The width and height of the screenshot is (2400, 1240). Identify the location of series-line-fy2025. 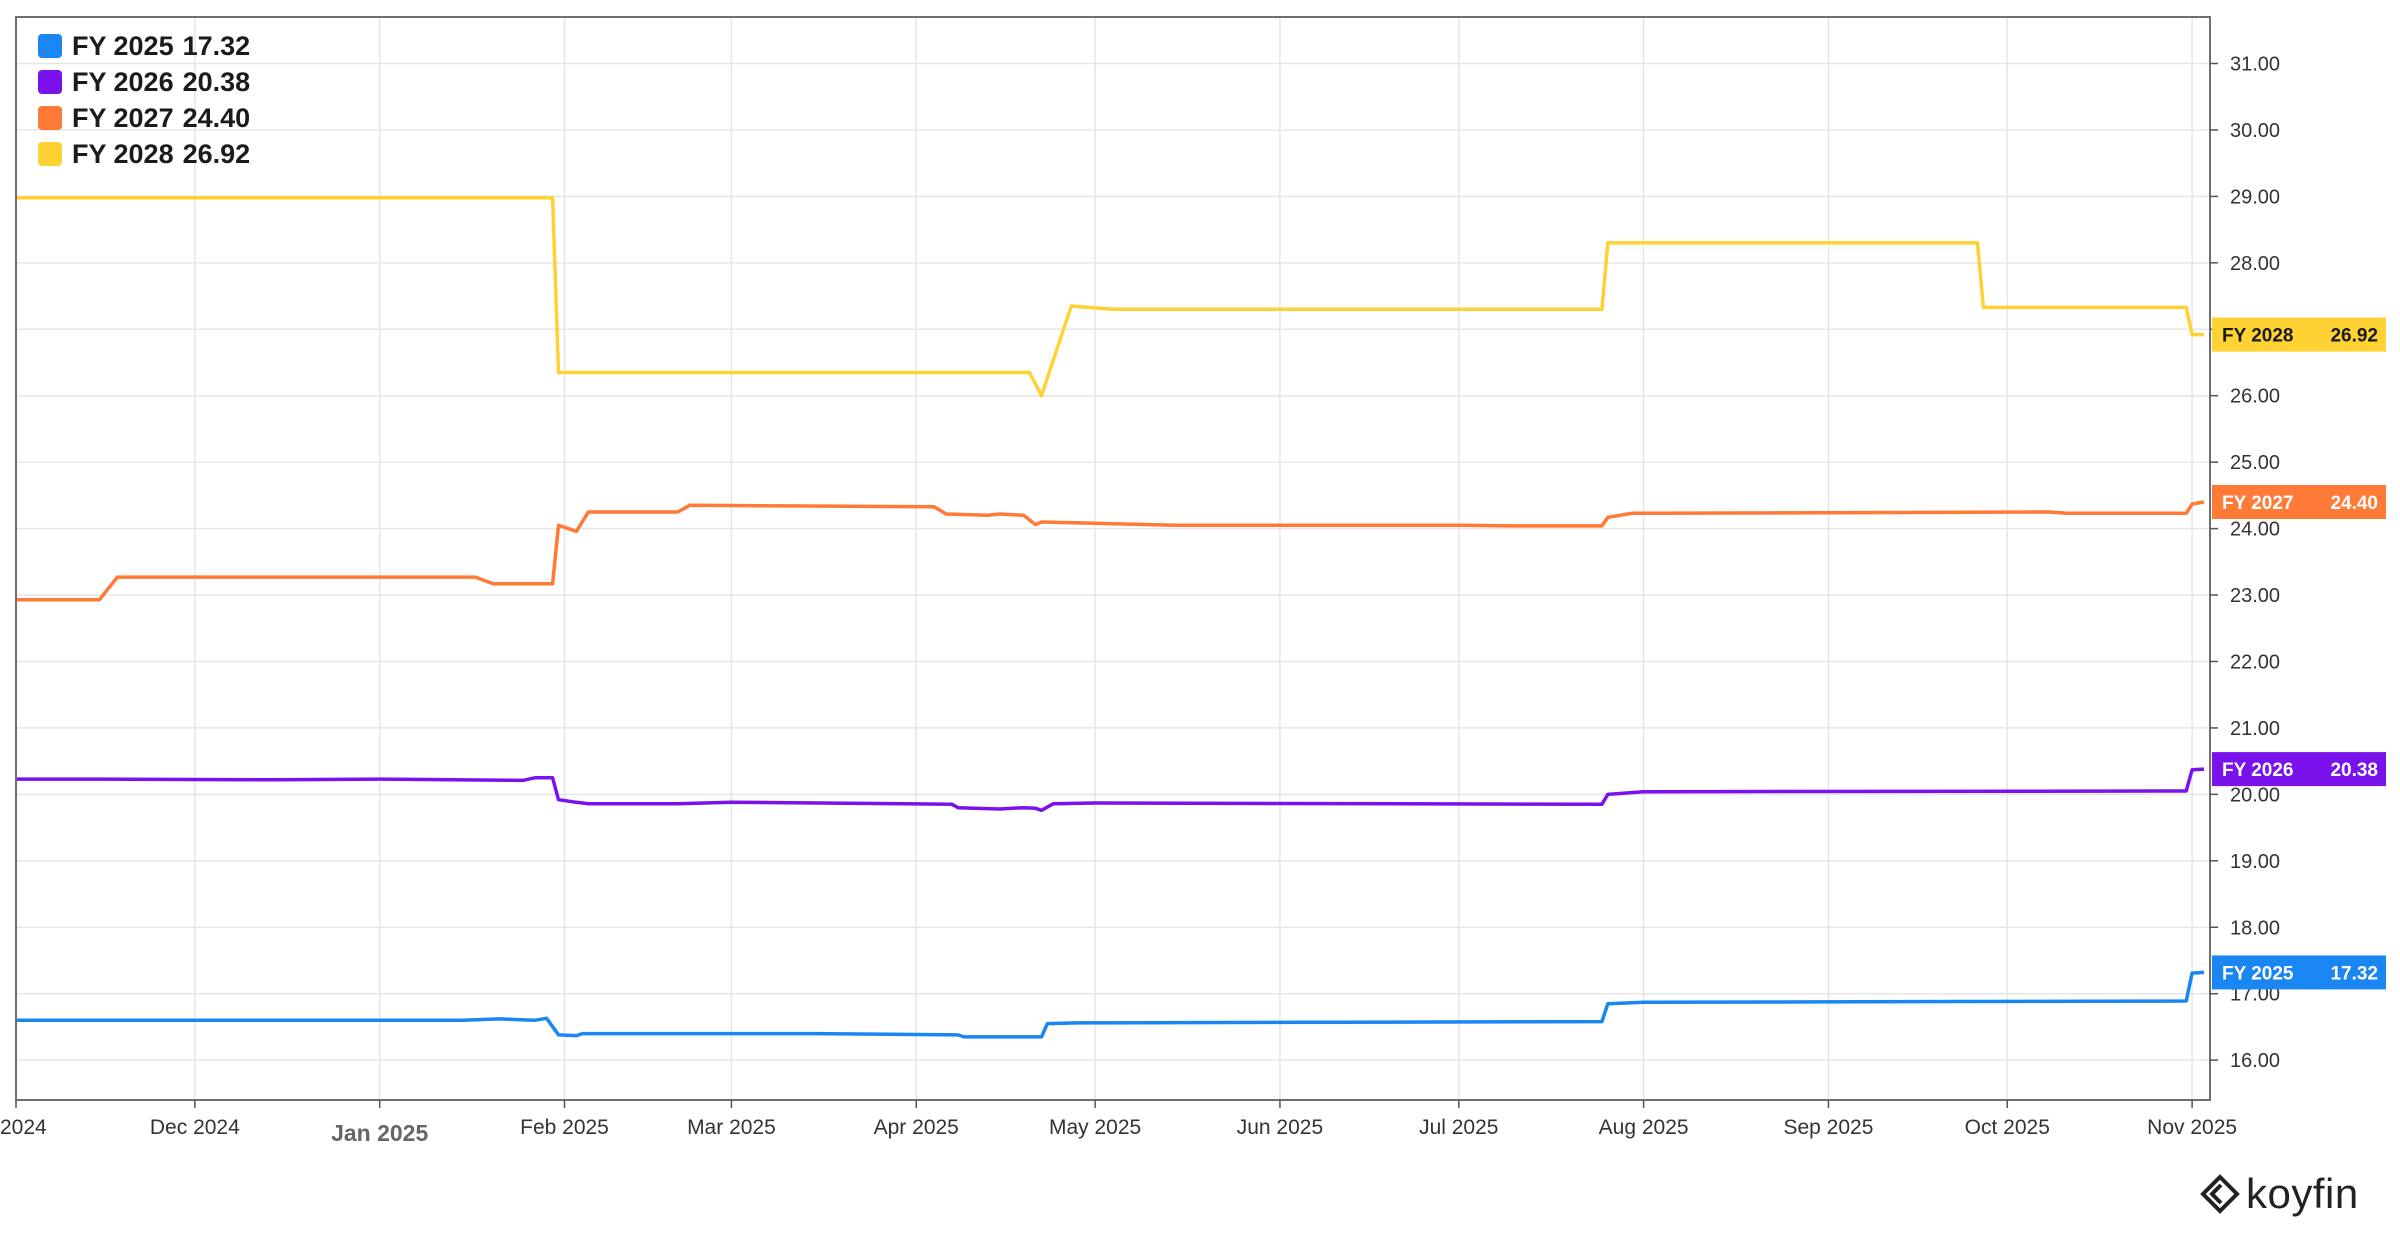
(1110, 1004).